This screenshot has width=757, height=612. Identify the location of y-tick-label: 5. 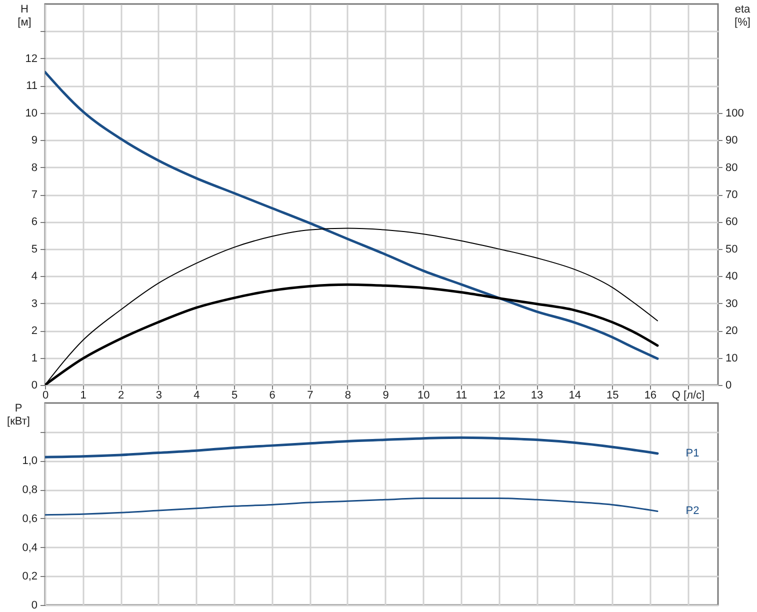
(34, 249).